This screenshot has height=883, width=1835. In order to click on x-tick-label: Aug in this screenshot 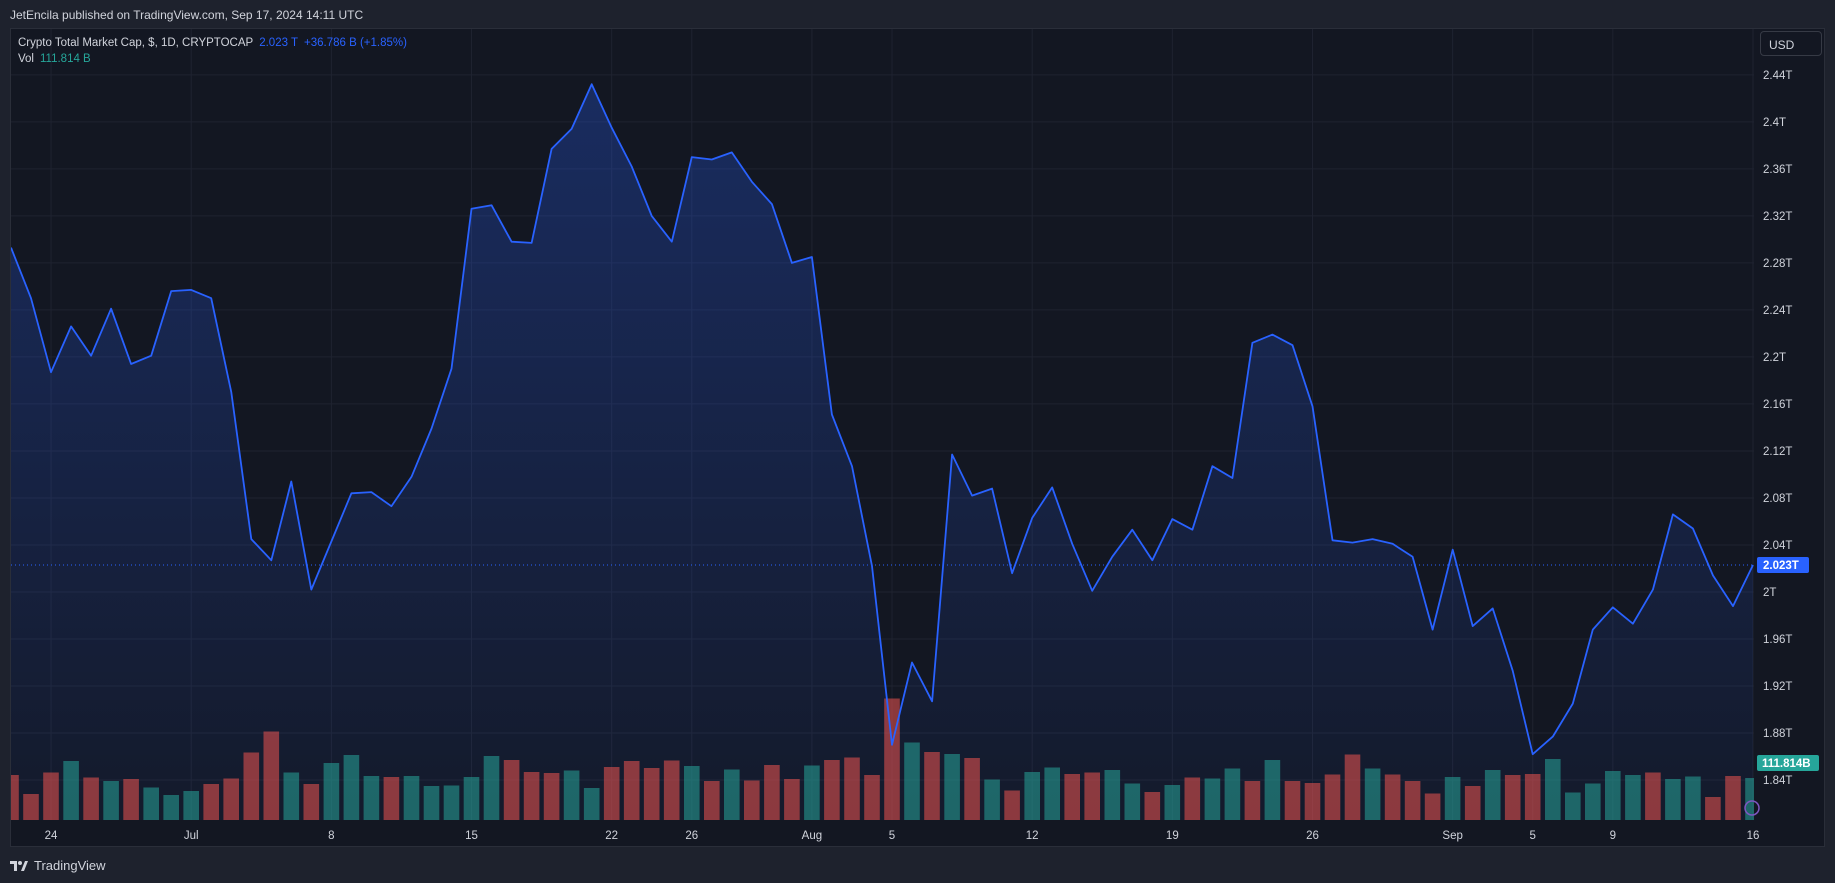, I will do `click(812, 836)`.